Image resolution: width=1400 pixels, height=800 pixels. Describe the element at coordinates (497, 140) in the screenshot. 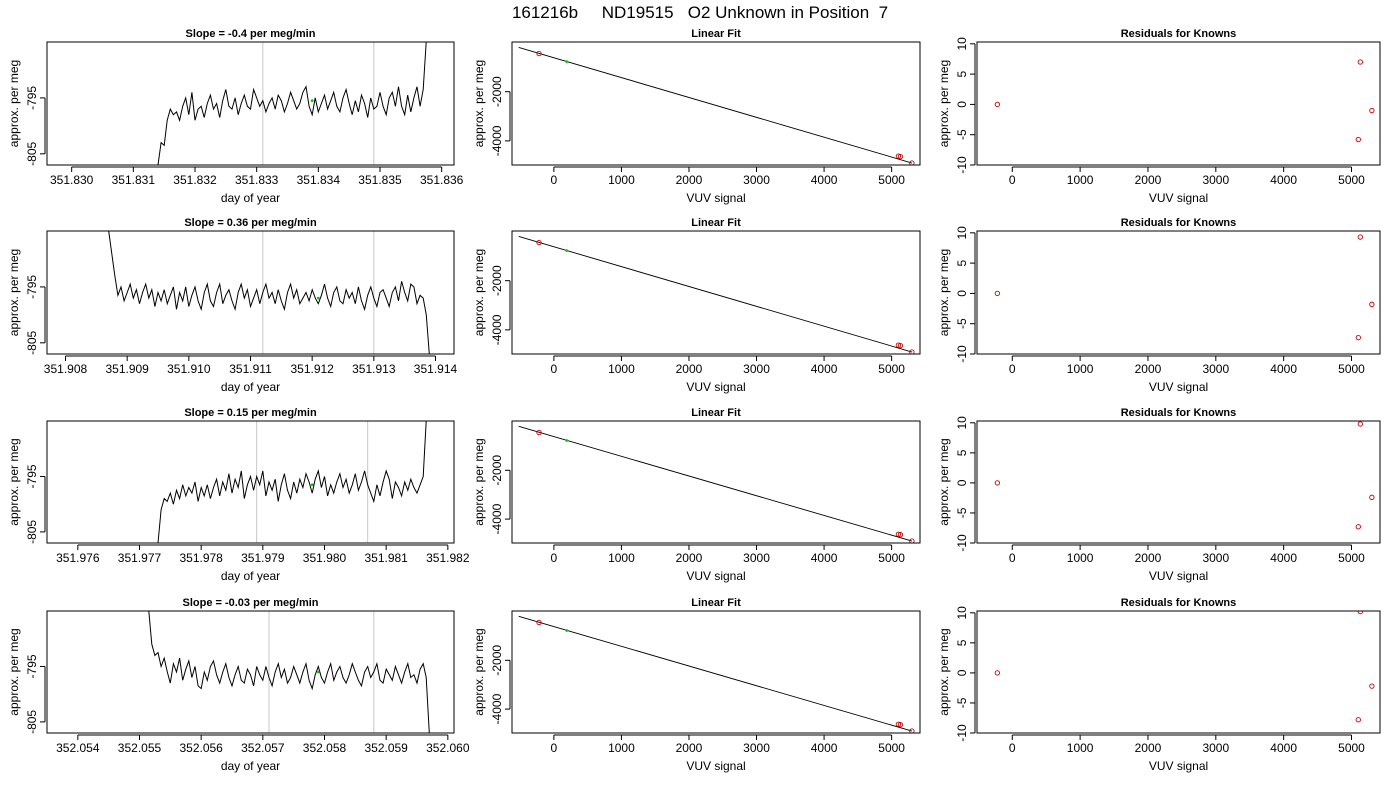

I see `y-tick-label: -4000` at that location.